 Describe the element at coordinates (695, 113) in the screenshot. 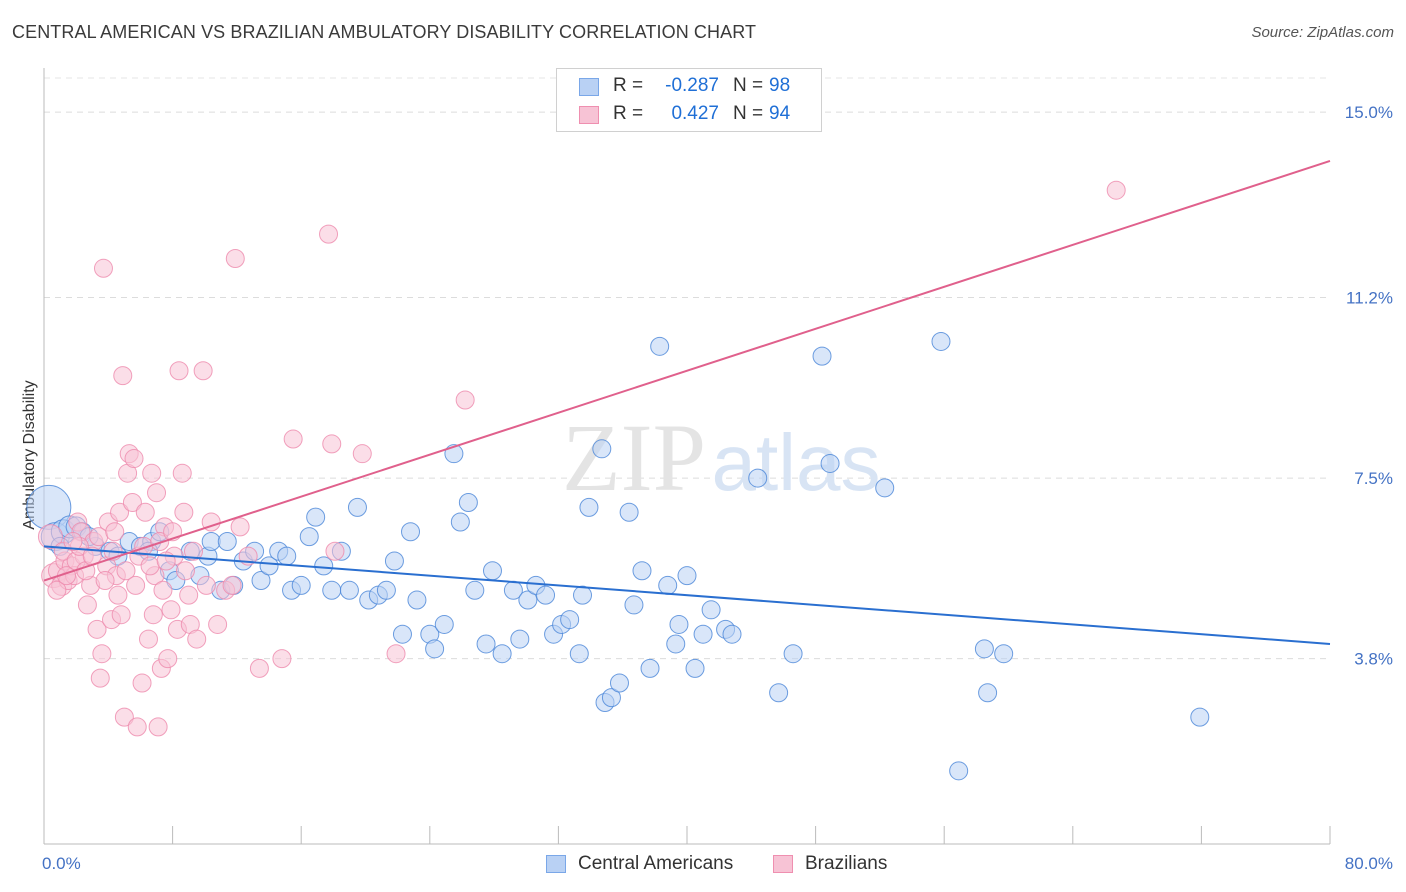

I see `legend-r-value: 0.427` at that location.